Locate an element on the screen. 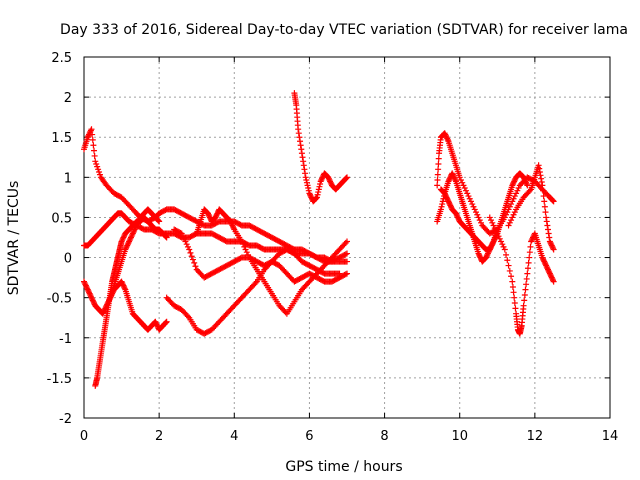  y-axis-label: SDTVAR / TECUs is located at coordinates (14, 238).